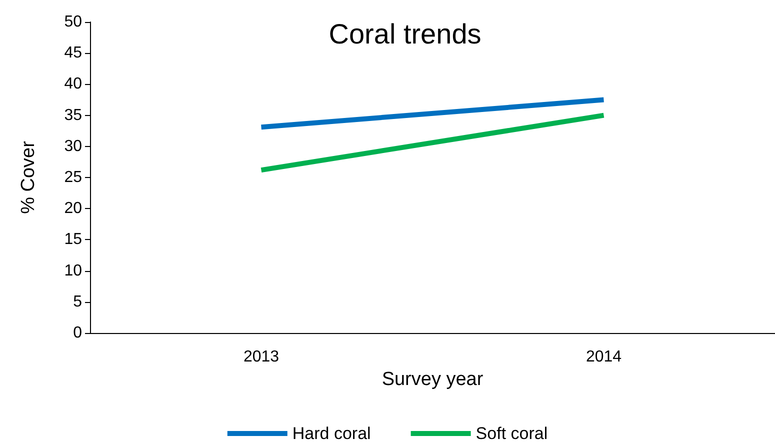 This screenshot has width=775, height=447. What do you see at coordinates (73, 115) in the screenshot?
I see `y-tick-label: 35` at bounding box center [73, 115].